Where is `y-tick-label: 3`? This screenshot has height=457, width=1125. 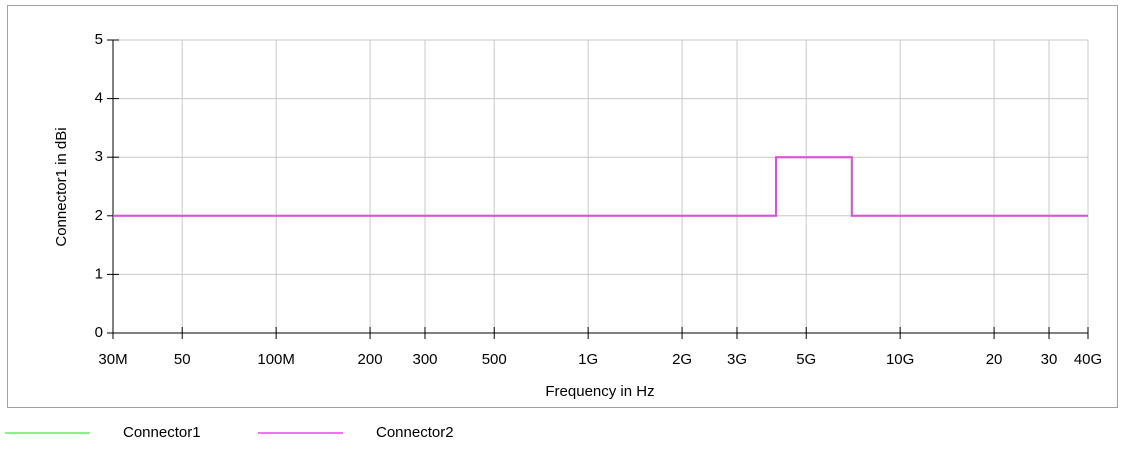 y-tick-label: 3 is located at coordinates (99, 156).